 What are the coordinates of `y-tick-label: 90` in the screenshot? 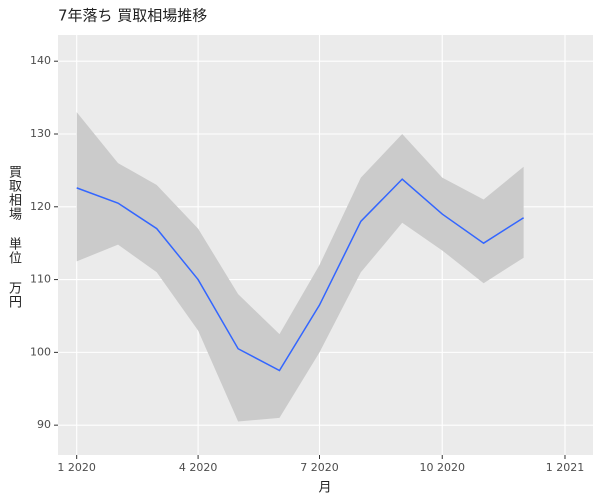 It's located at (44, 424).